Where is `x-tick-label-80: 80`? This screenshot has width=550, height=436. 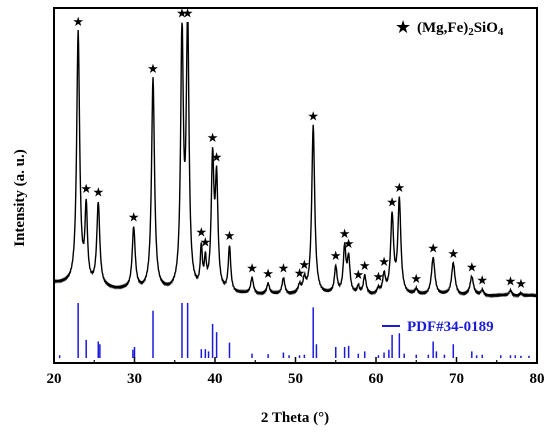
x-tick-label-80: 80 is located at coordinates (537, 379).